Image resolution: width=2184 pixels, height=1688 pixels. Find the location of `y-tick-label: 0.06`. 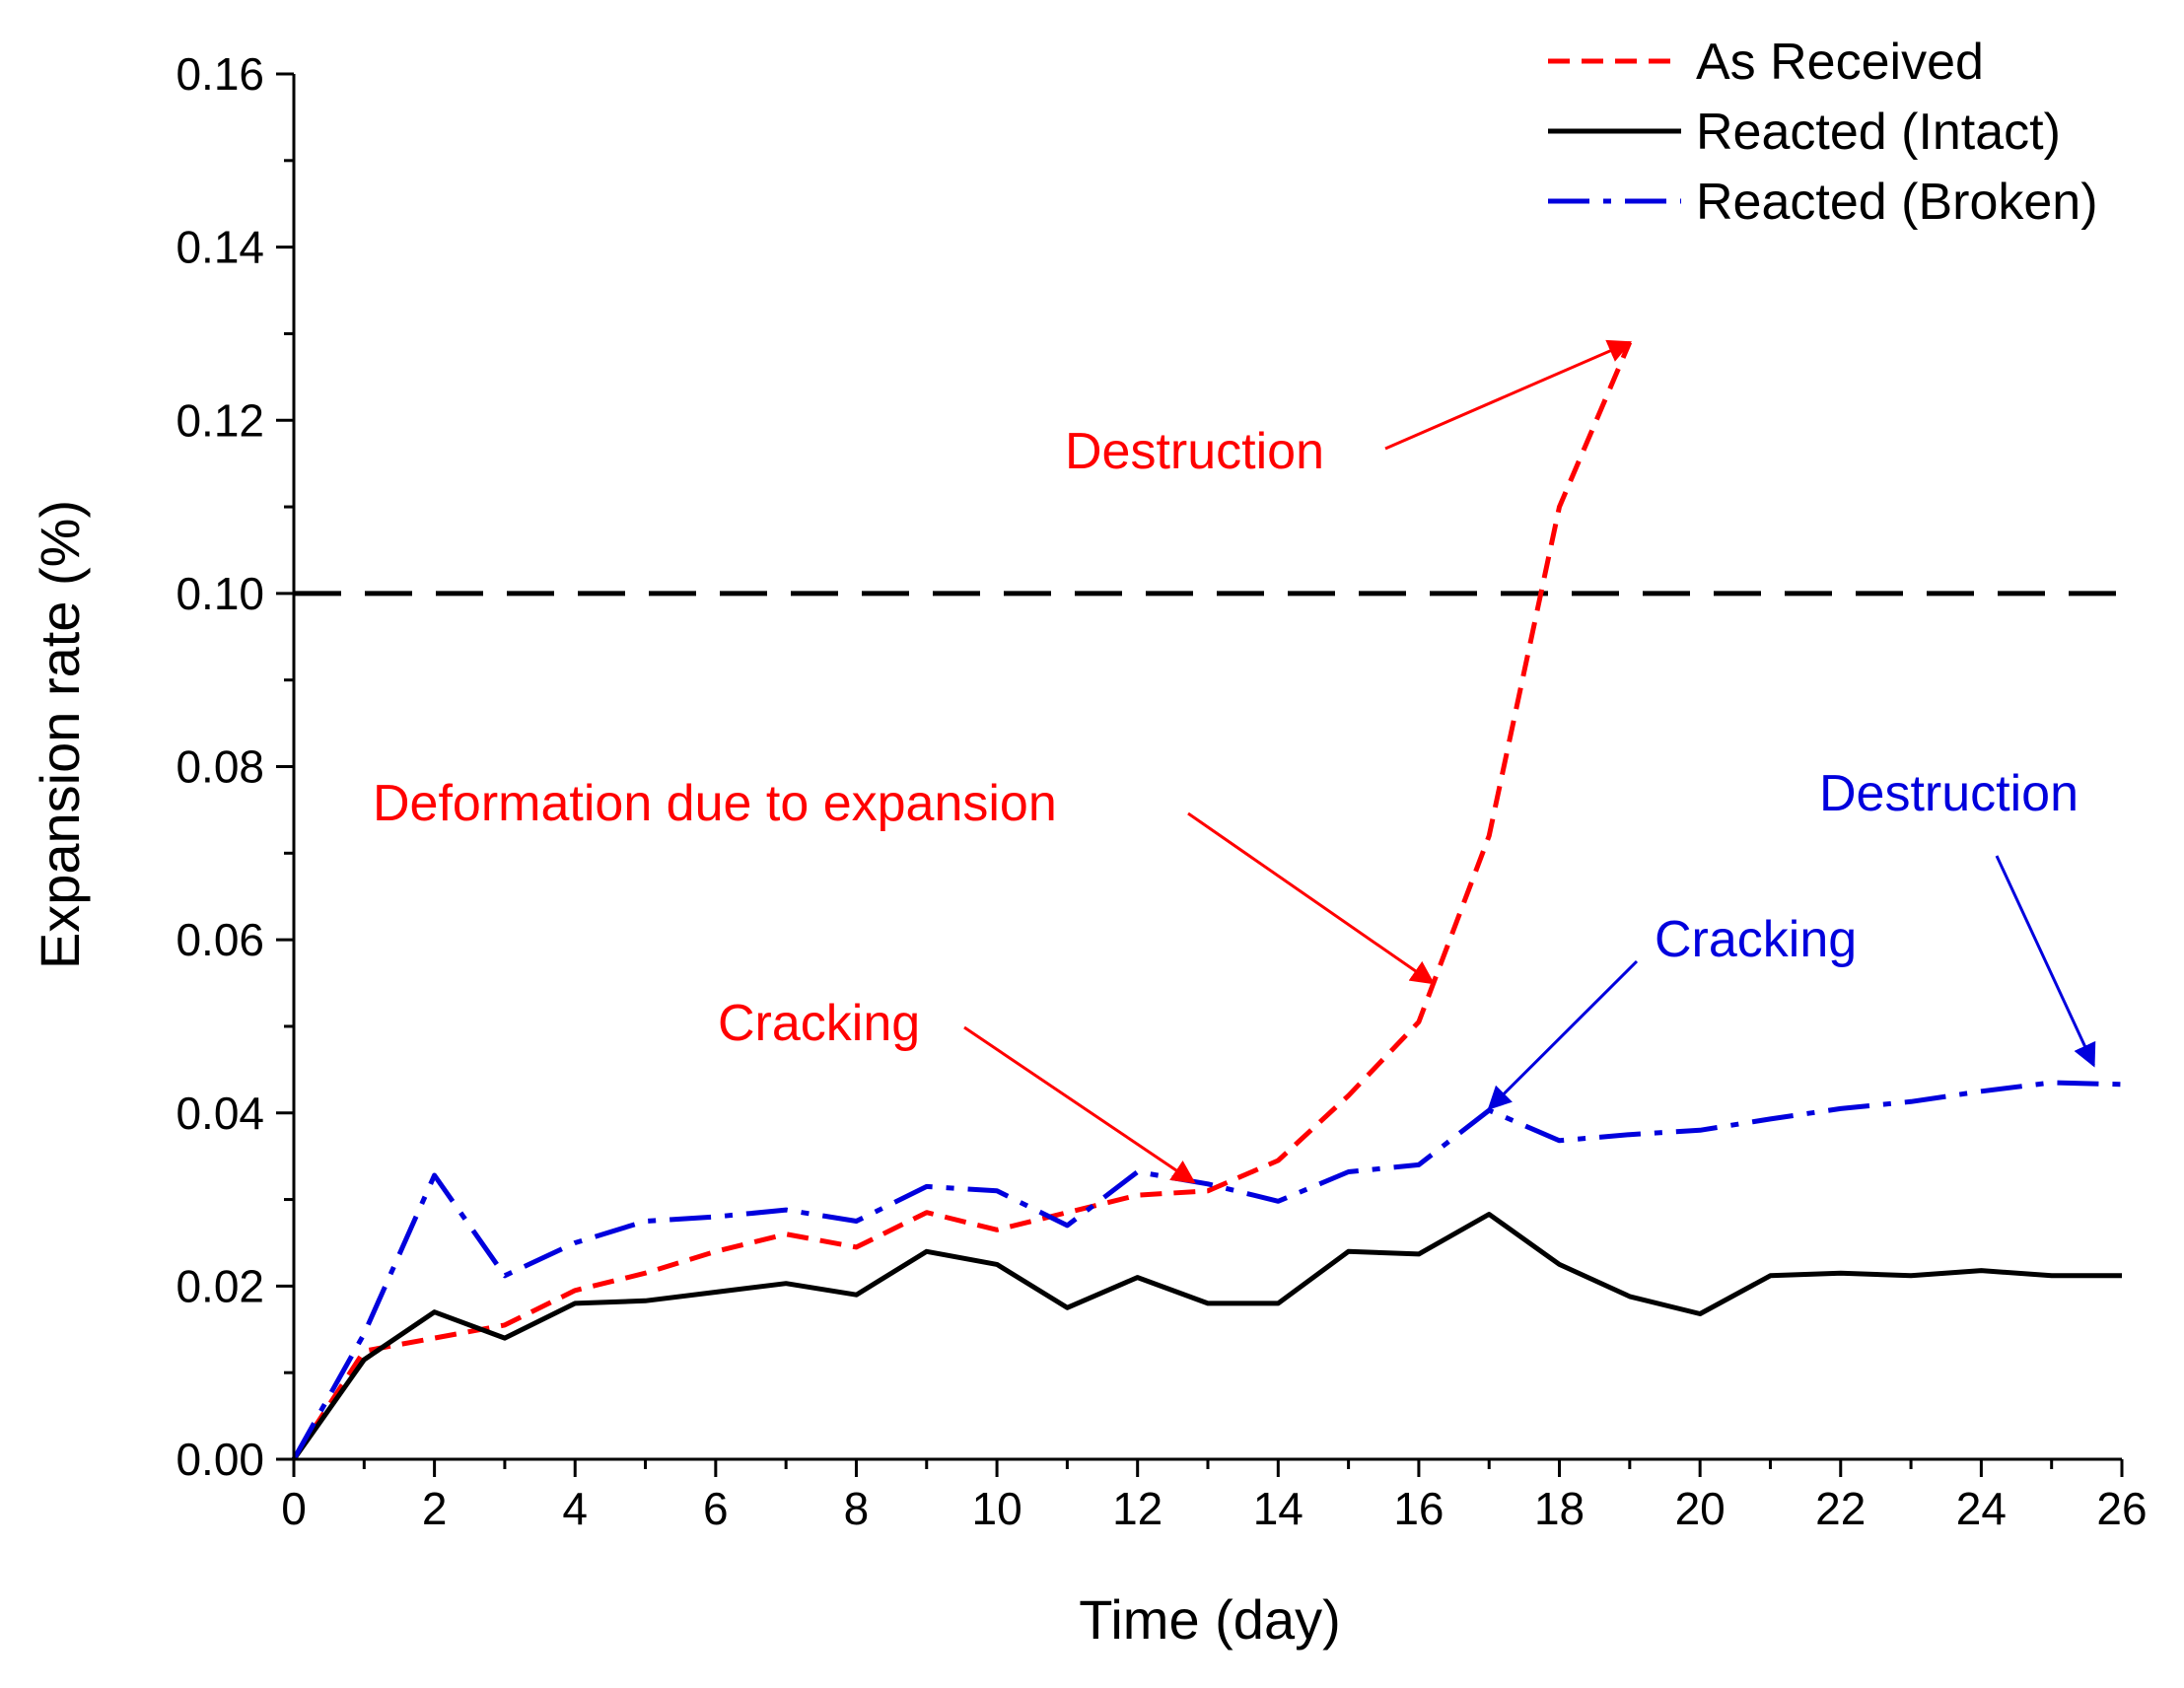

y-tick-label: 0.06 is located at coordinates (220, 940).